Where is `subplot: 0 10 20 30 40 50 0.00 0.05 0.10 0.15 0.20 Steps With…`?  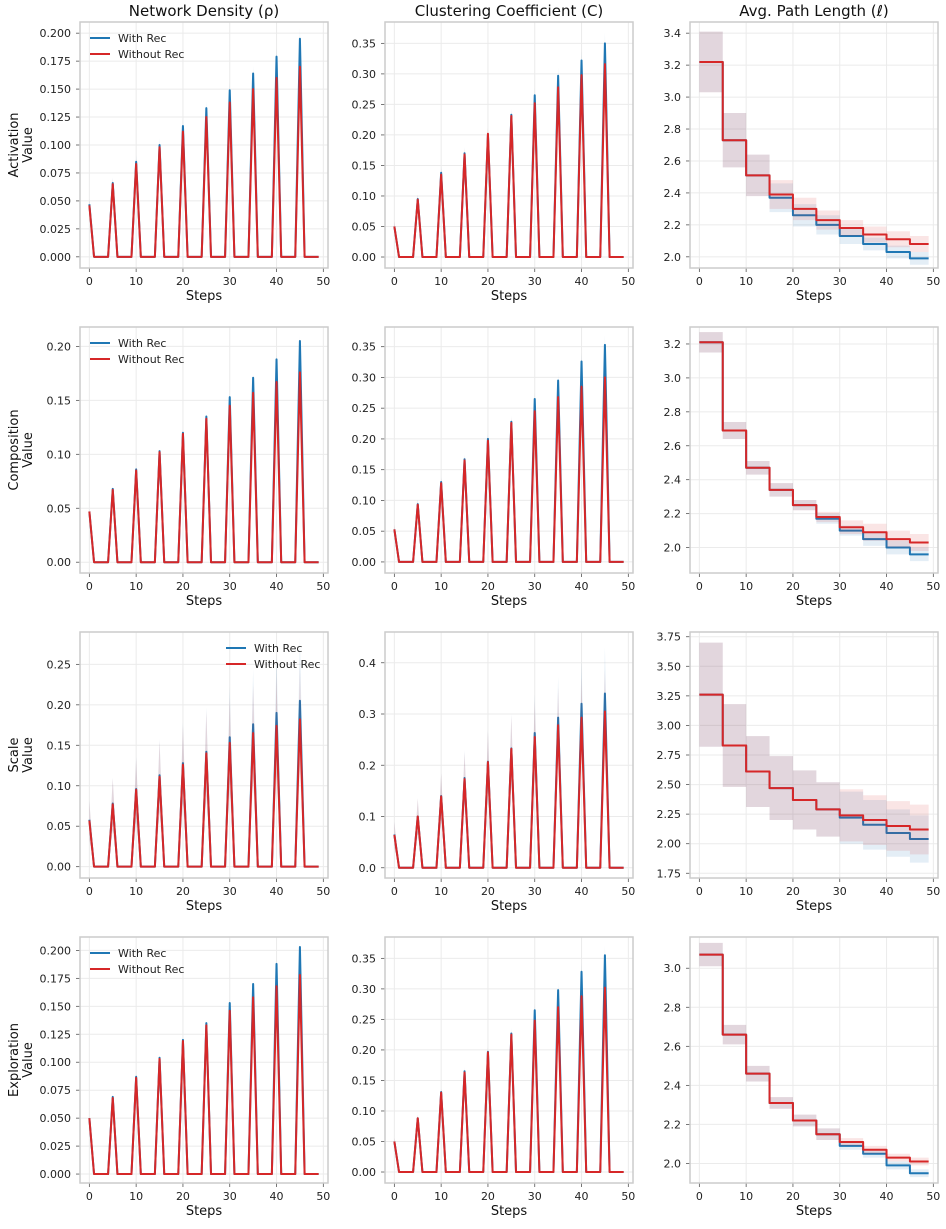 subplot: 0 10 20 30 40 50 0.00 0.05 0.10 0.15 0.20 Steps With… is located at coordinates (188, 467).